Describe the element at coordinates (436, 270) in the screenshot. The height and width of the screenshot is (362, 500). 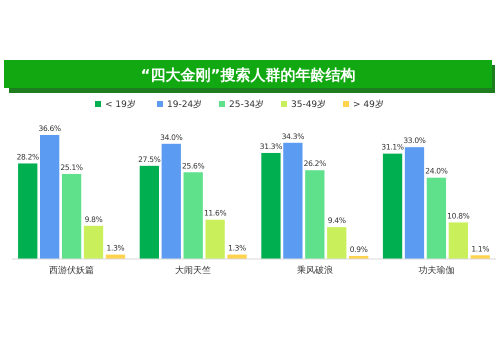
I see `x-tick-label: 功夫瑜伽` at that location.